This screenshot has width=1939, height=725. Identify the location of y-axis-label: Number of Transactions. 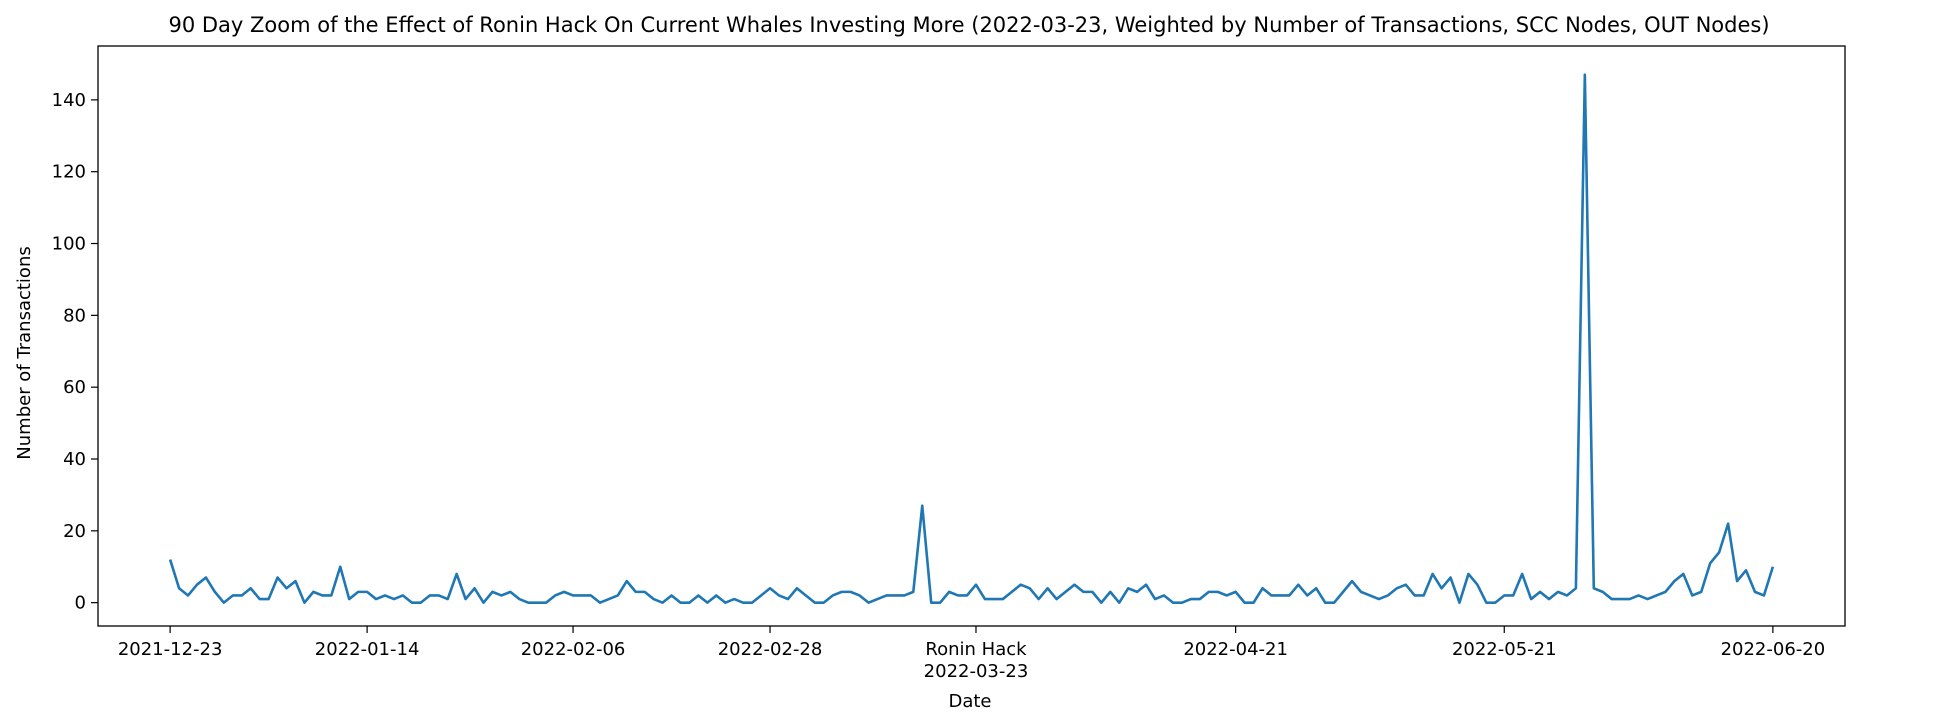
(24, 352).